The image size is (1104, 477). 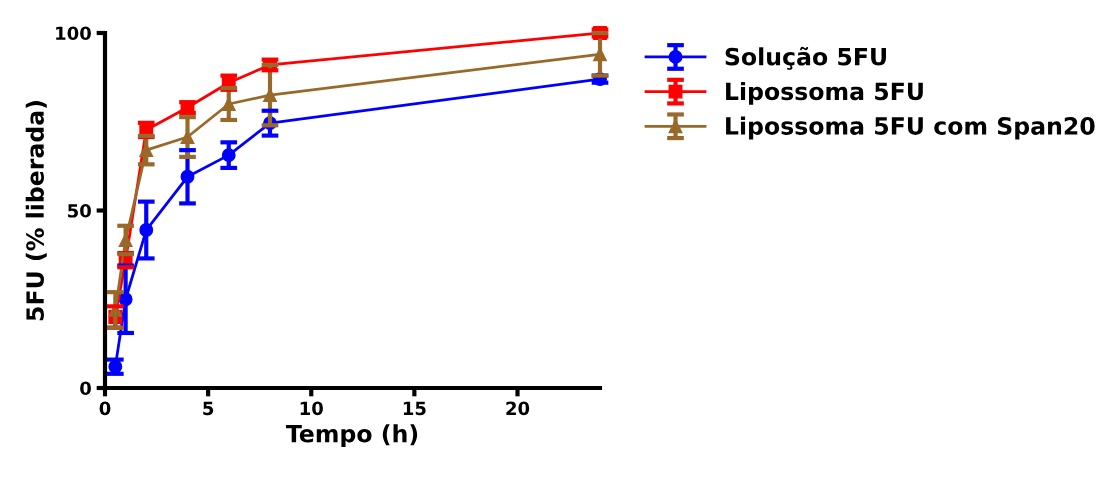 What do you see at coordinates (105, 408) in the screenshot?
I see `x-tick-label: 0` at bounding box center [105, 408].